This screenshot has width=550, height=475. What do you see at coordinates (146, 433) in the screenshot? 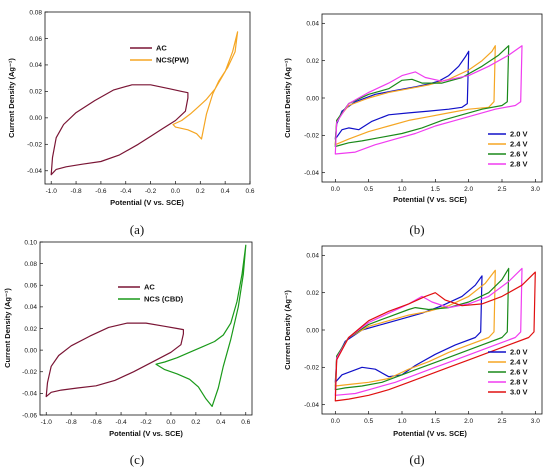
I see `x-axis-label-c: Potential (V vs. SCE)` at bounding box center [146, 433].